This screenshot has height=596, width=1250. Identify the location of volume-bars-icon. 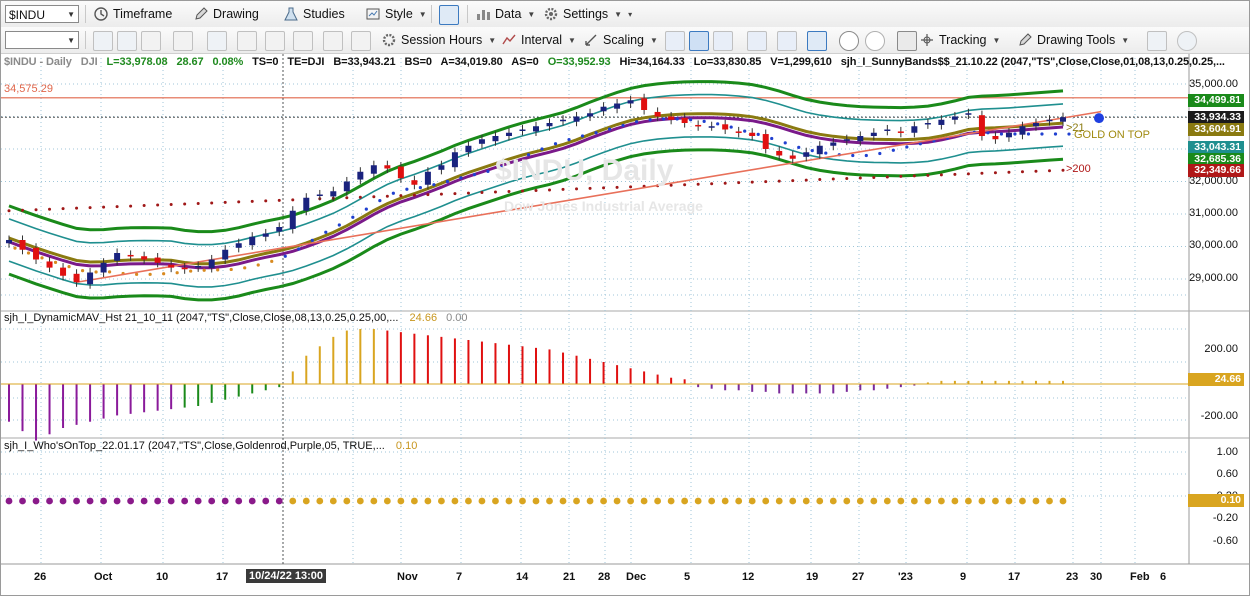
(757, 41).